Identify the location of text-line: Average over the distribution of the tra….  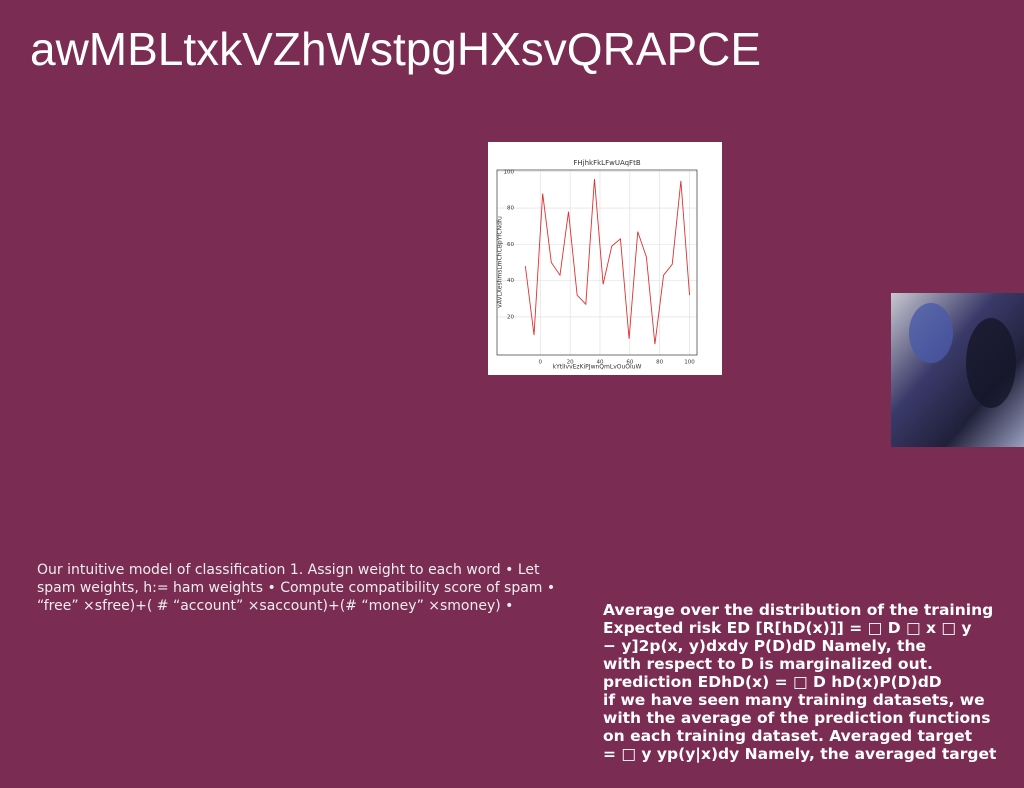
(798, 610).